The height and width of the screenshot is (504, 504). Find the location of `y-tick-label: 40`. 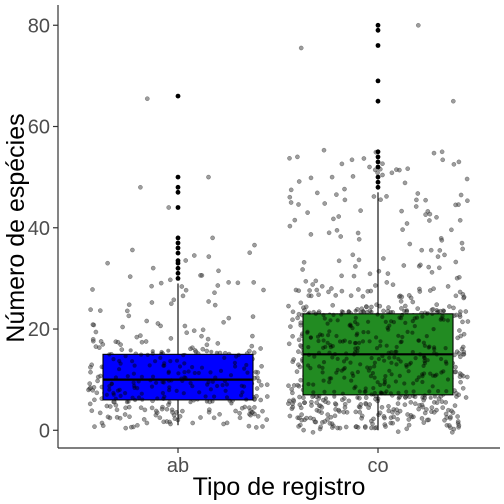

y-tick-label: 40 is located at coordinates (39, 229).